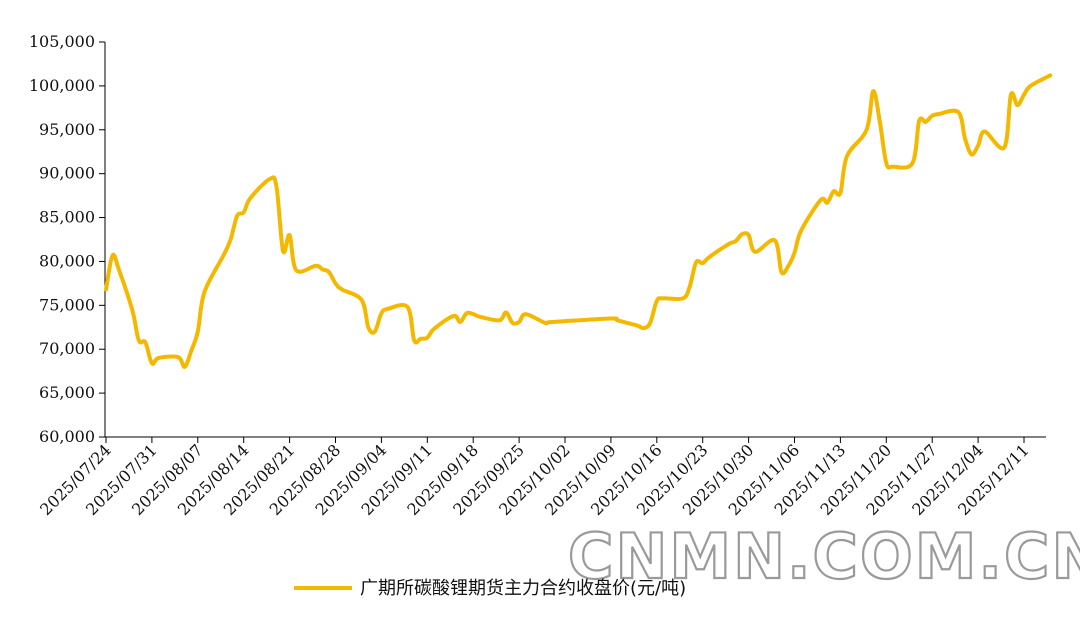 This screenshot has height=623, width=1080. What do you see at coordinates (62, 41) in the screenshot?
I see `y-tick-label: 105,000` at bounding box center [62, 41].